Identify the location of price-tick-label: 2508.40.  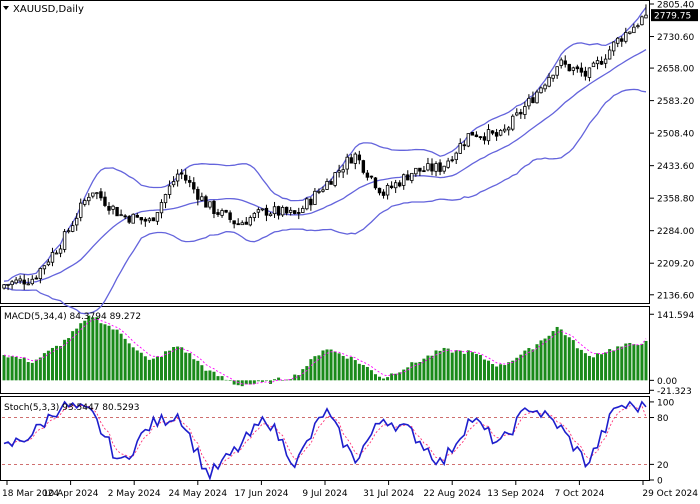
(675, 135).